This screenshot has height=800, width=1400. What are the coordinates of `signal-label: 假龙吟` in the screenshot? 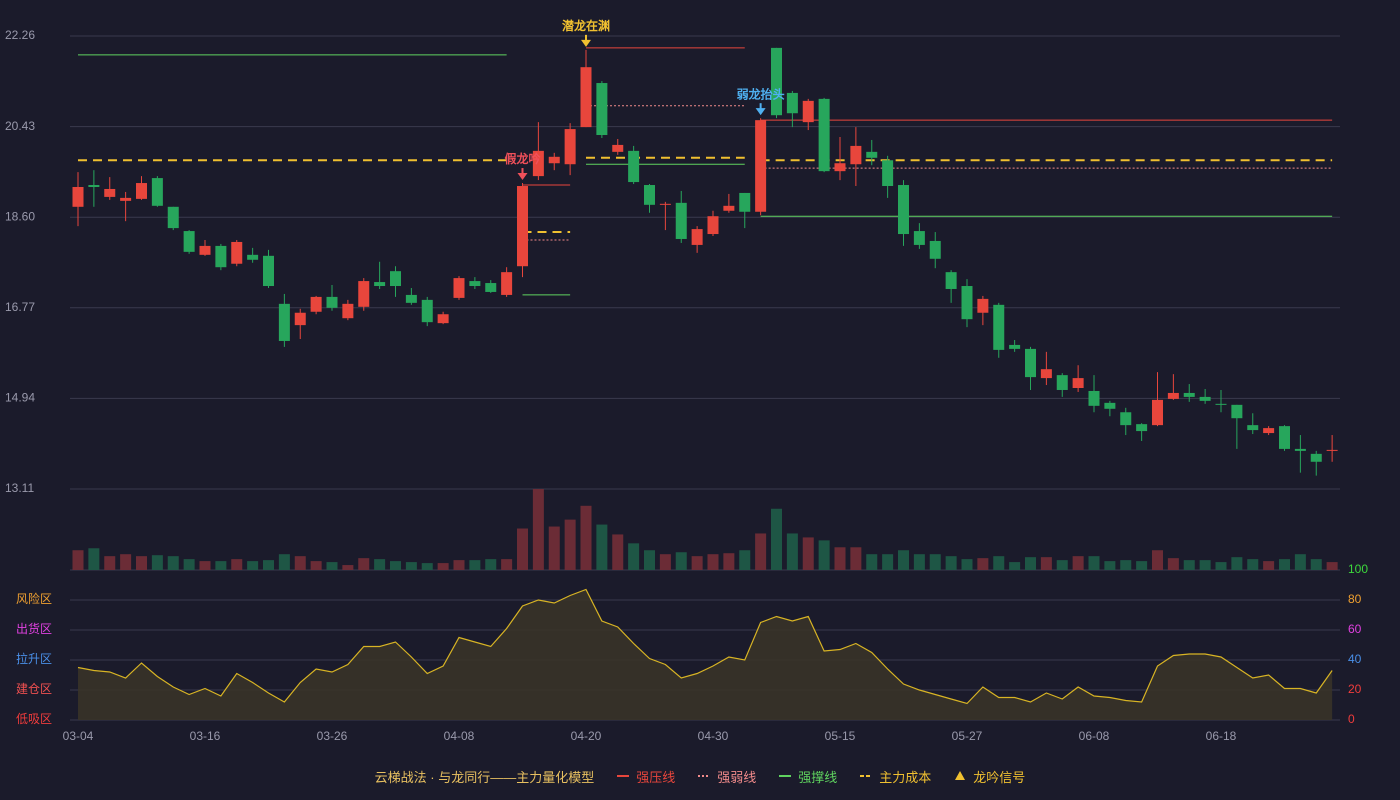 It's located at (522, 158).